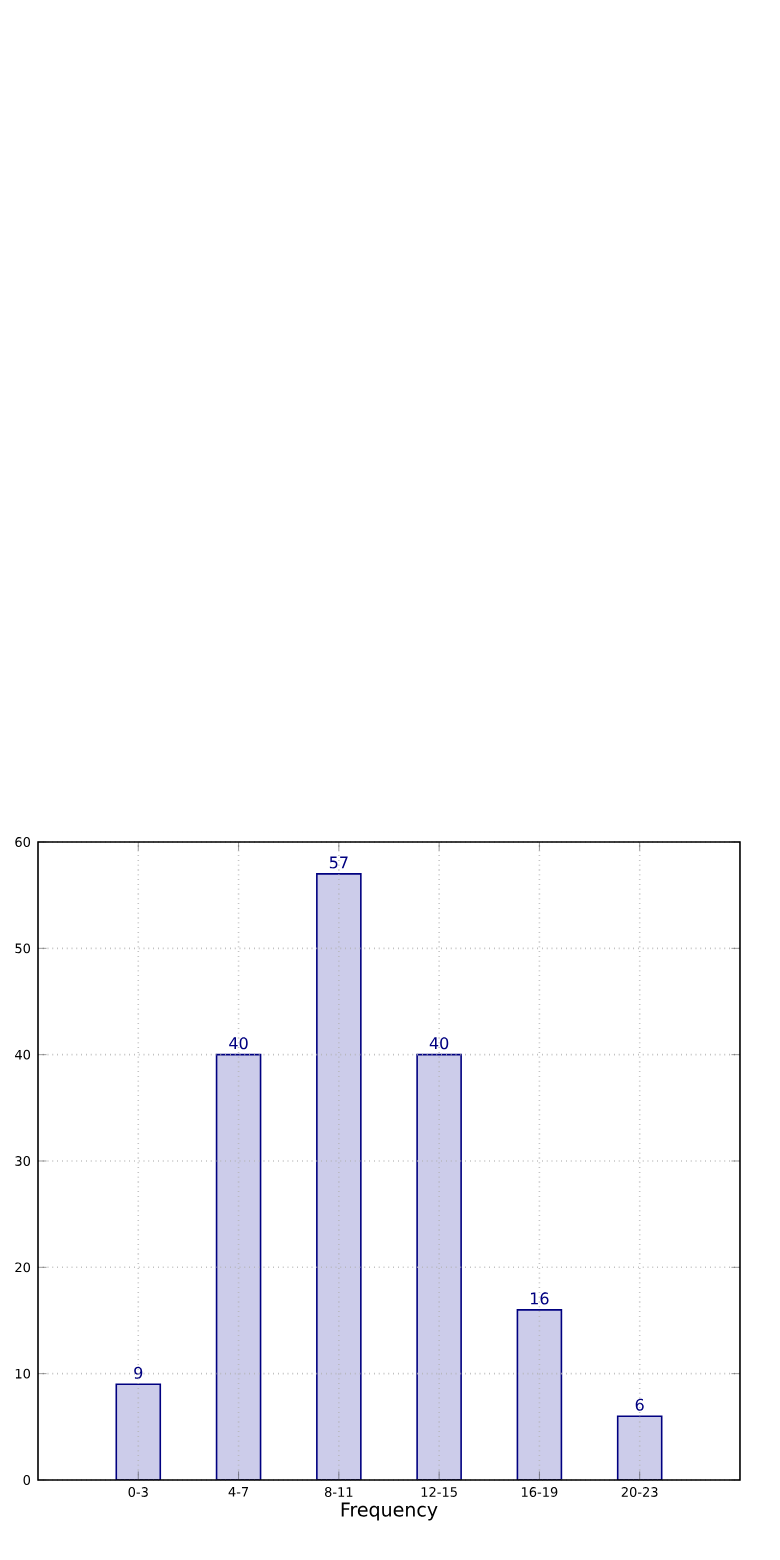  Describe the element at coordinates (539, 1298) in the screenshot. I see `data-label: 16` at that location.